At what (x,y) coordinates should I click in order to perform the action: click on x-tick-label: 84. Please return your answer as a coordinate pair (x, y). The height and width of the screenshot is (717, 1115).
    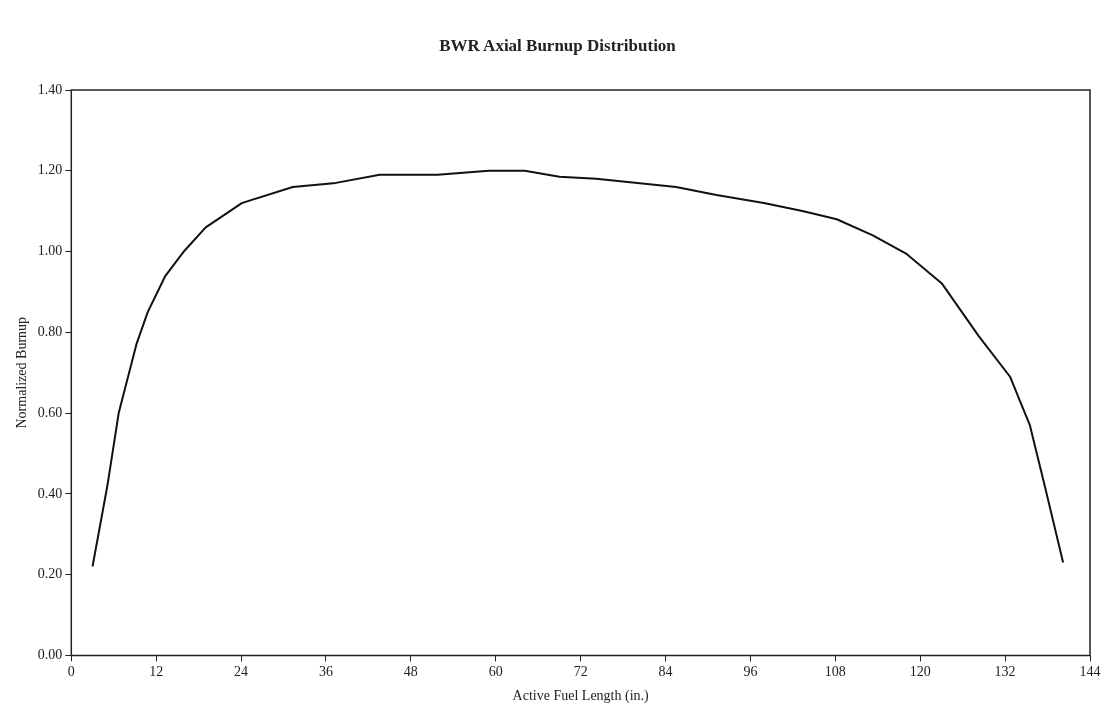
    Looking at the image, I should click on (665, 672).